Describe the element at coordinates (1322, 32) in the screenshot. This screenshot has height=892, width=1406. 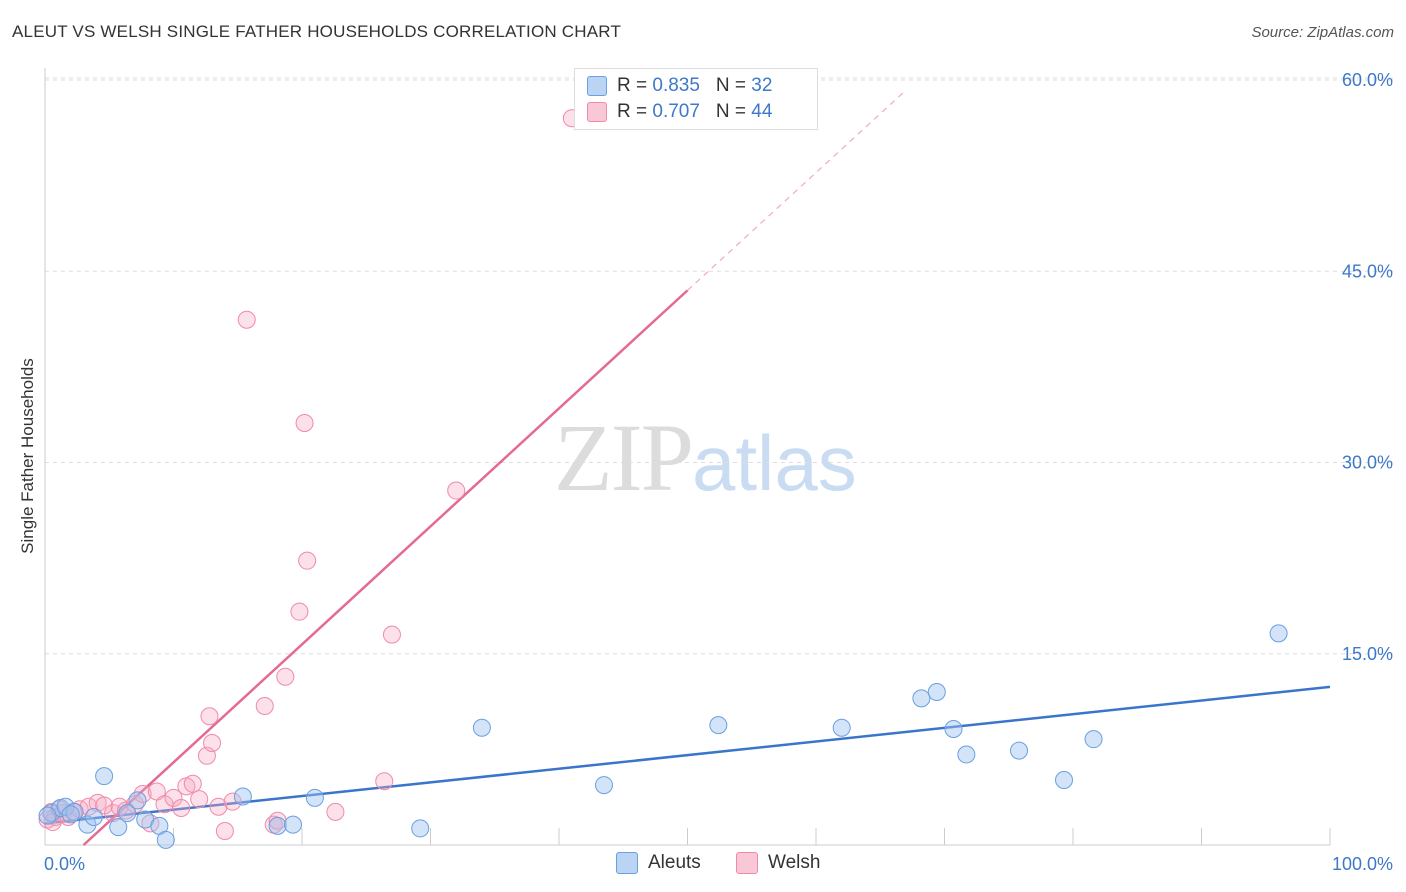
I see `source-credit: Source: ZipAtlas.com` at that location.